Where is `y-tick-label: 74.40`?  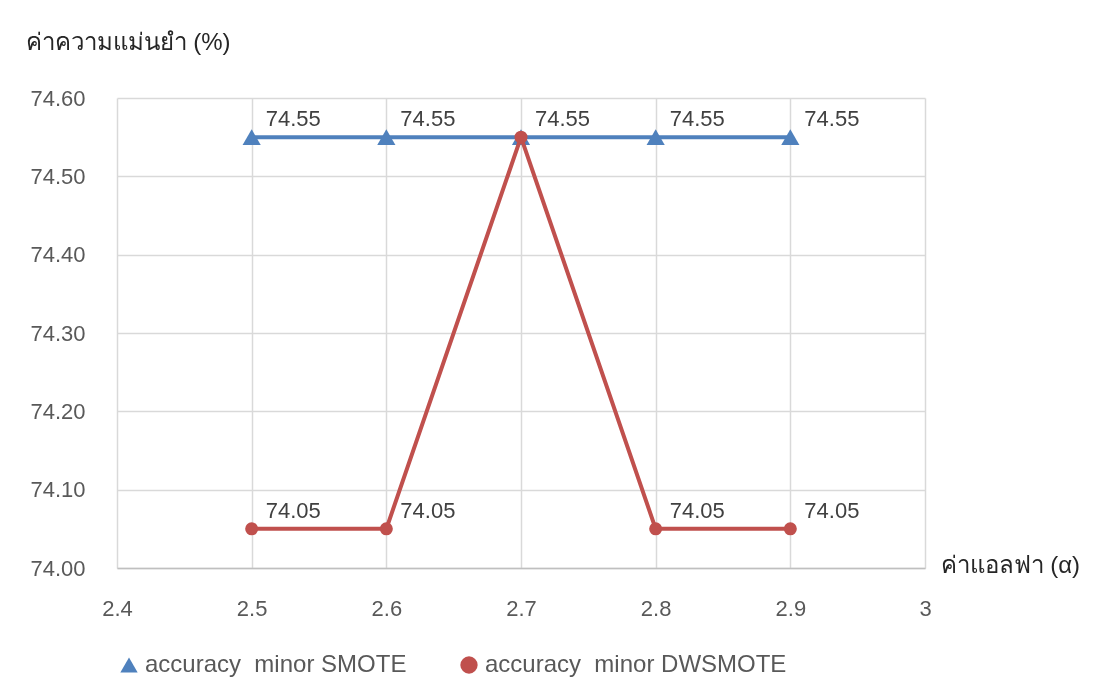 y-tick-label: 74.40 is located at coordinates (58, 255).